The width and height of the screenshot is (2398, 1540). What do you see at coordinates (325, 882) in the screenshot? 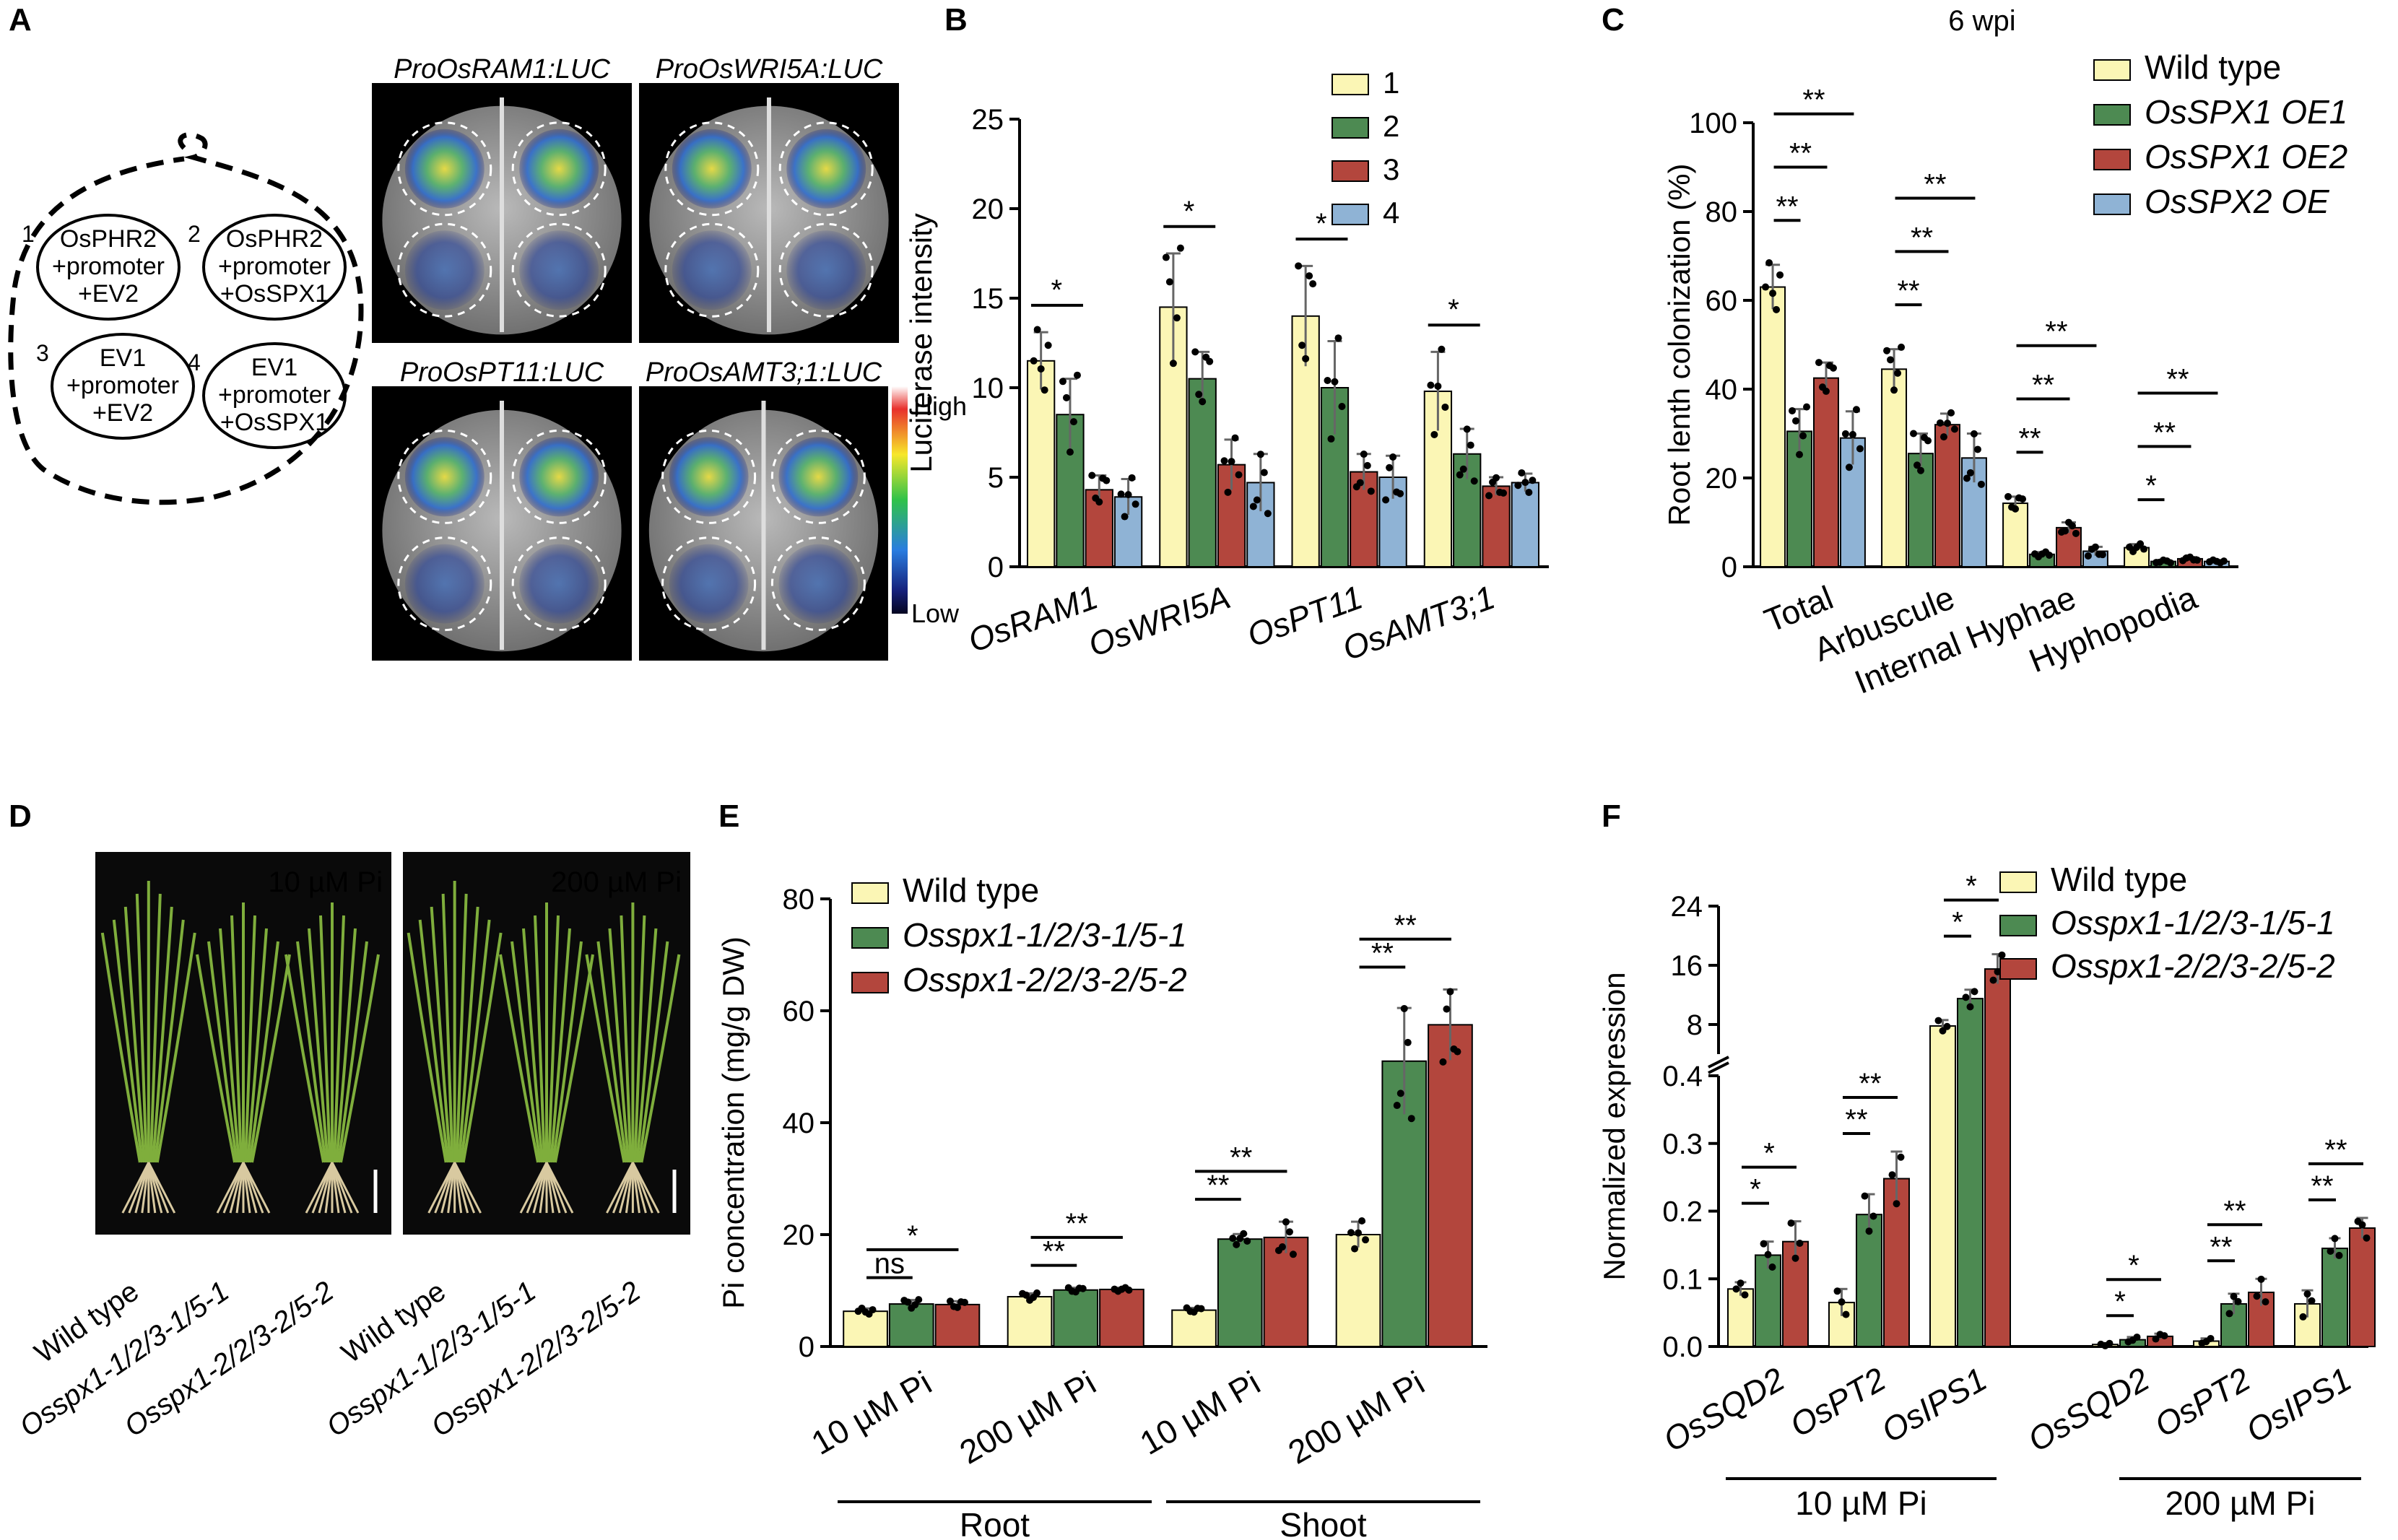
I see `plant-photo-1-condition: 10 µM Pi` at bounding box center [325, 882].